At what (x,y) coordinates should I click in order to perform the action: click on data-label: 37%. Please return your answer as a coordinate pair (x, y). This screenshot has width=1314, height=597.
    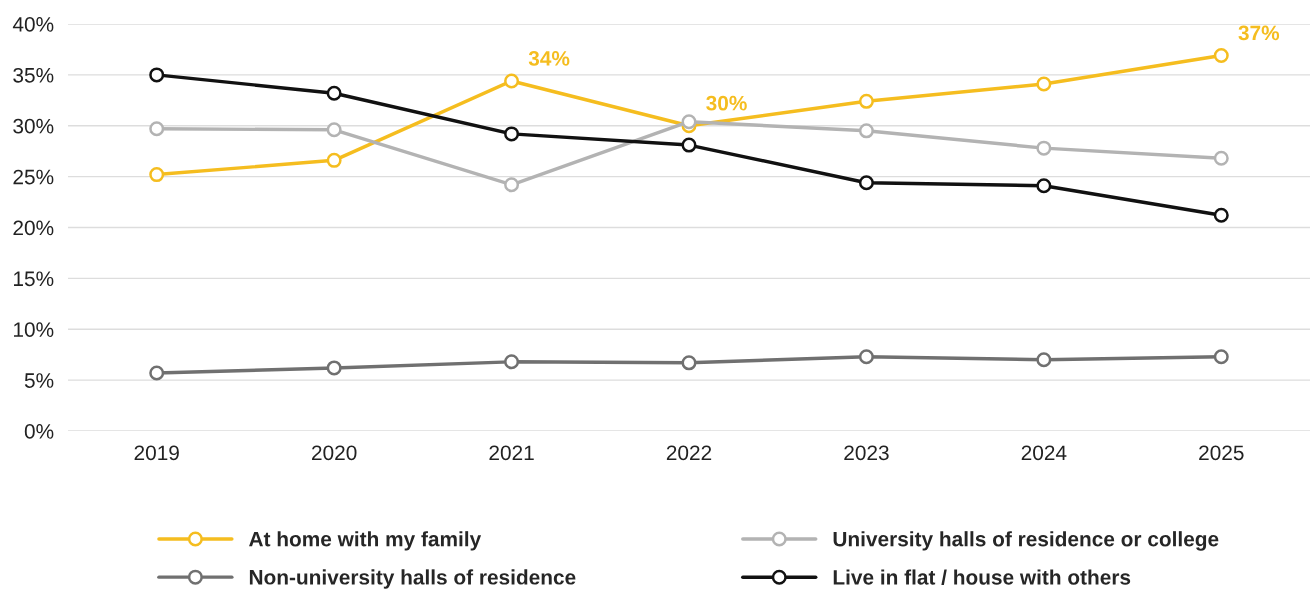
    Looking at the image, I should click on (1259, 33).